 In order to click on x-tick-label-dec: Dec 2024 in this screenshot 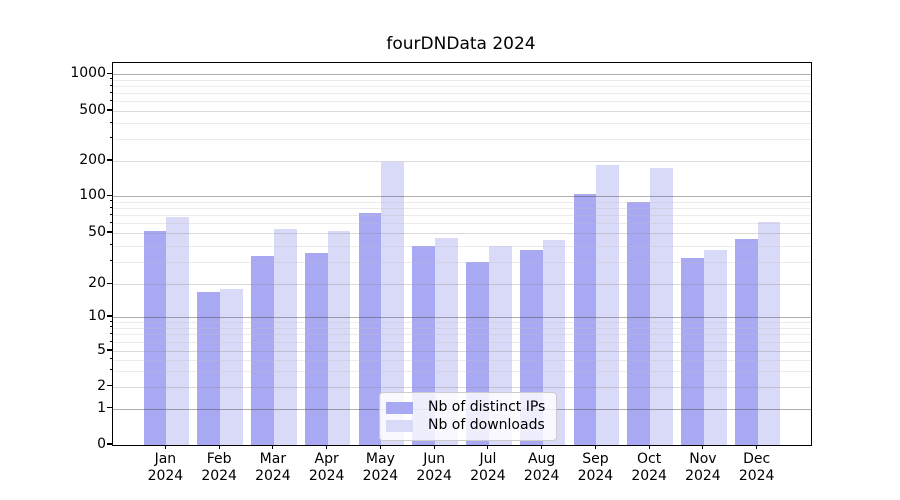, I will do `click(756, 467)`.